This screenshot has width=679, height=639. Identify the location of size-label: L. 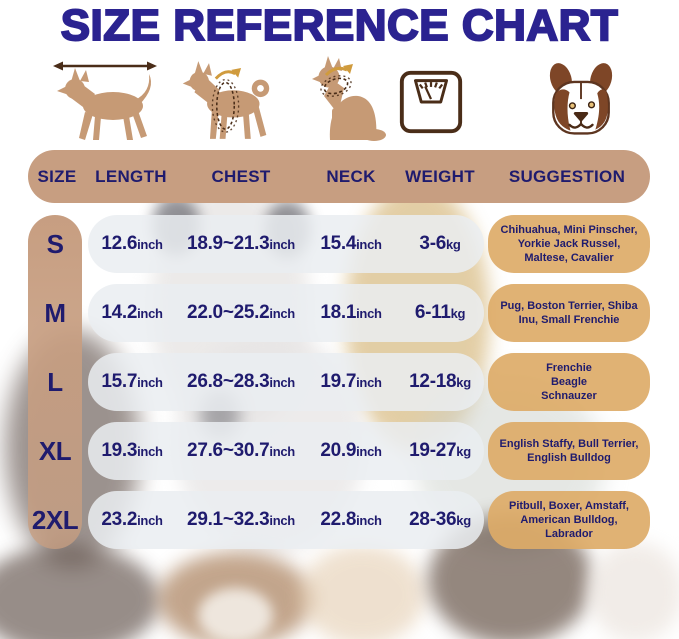
(55, 381).